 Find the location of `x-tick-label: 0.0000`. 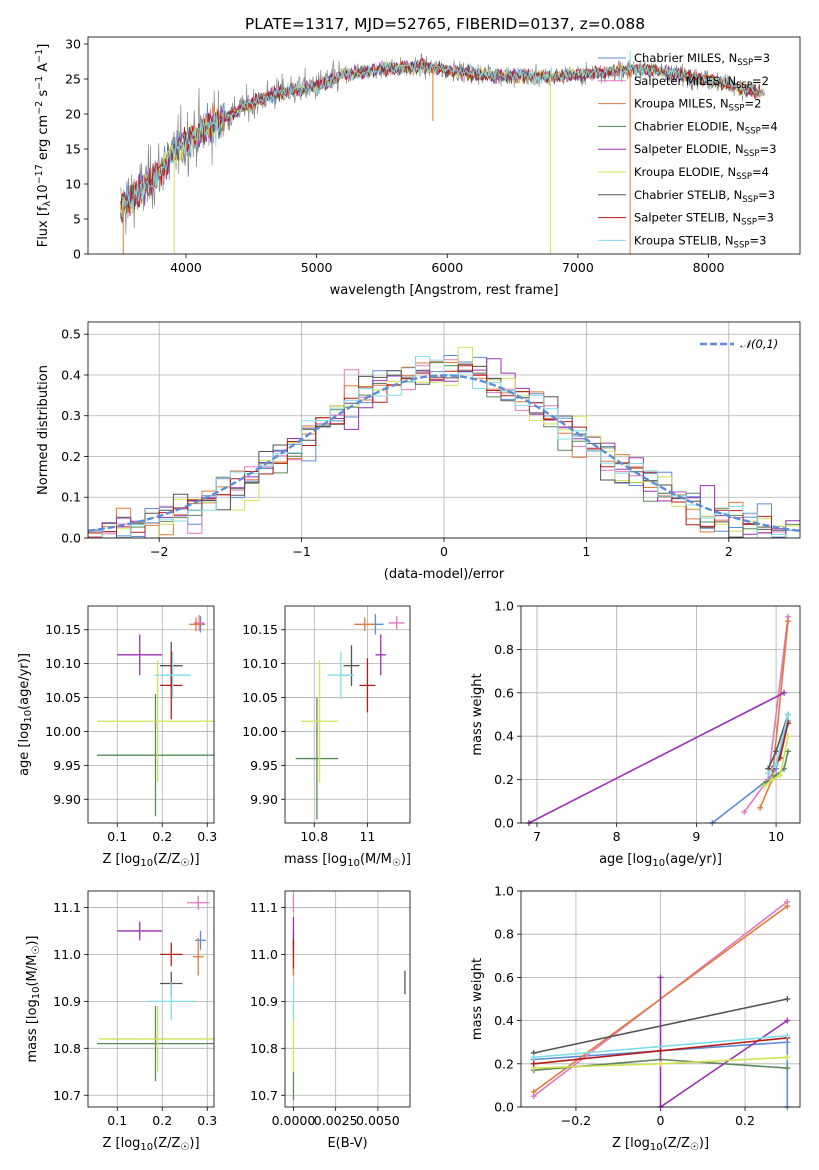

x-tick-label: 0.0000 is located at coordinates (294, 1120).